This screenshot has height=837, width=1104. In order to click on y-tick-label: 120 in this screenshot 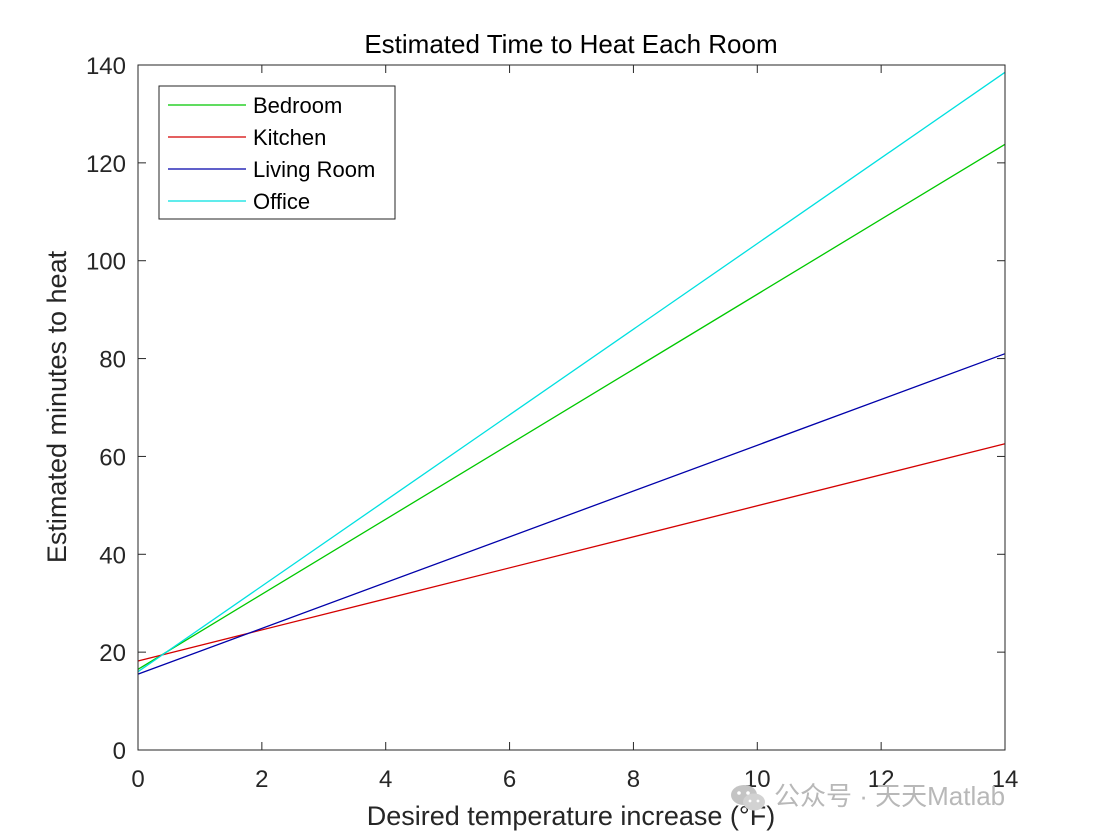, I will do `click(106, 164)`.